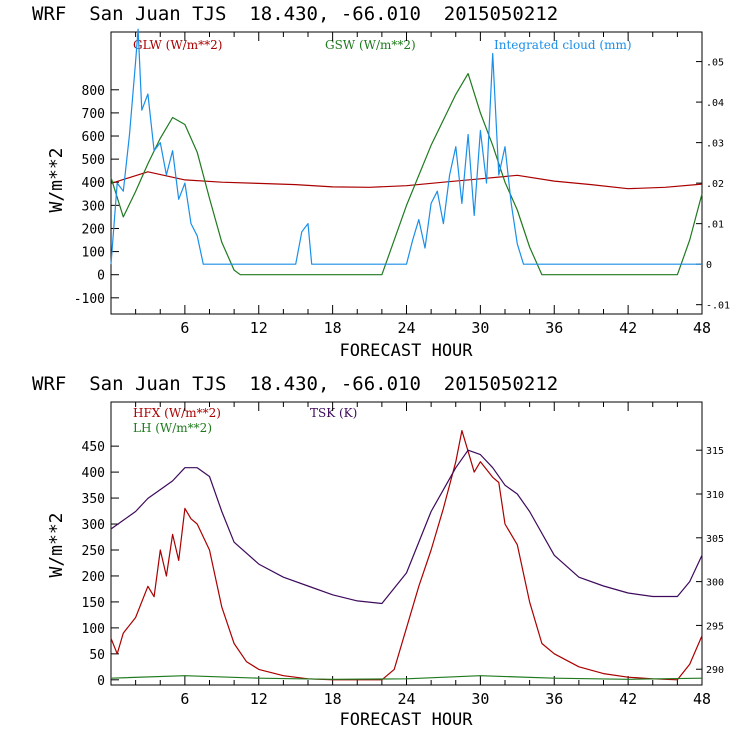  What do you see at coordinates (93, 160) in the screenshot?
I see `y-tick-label: 500` at bounding box center [93, 160].